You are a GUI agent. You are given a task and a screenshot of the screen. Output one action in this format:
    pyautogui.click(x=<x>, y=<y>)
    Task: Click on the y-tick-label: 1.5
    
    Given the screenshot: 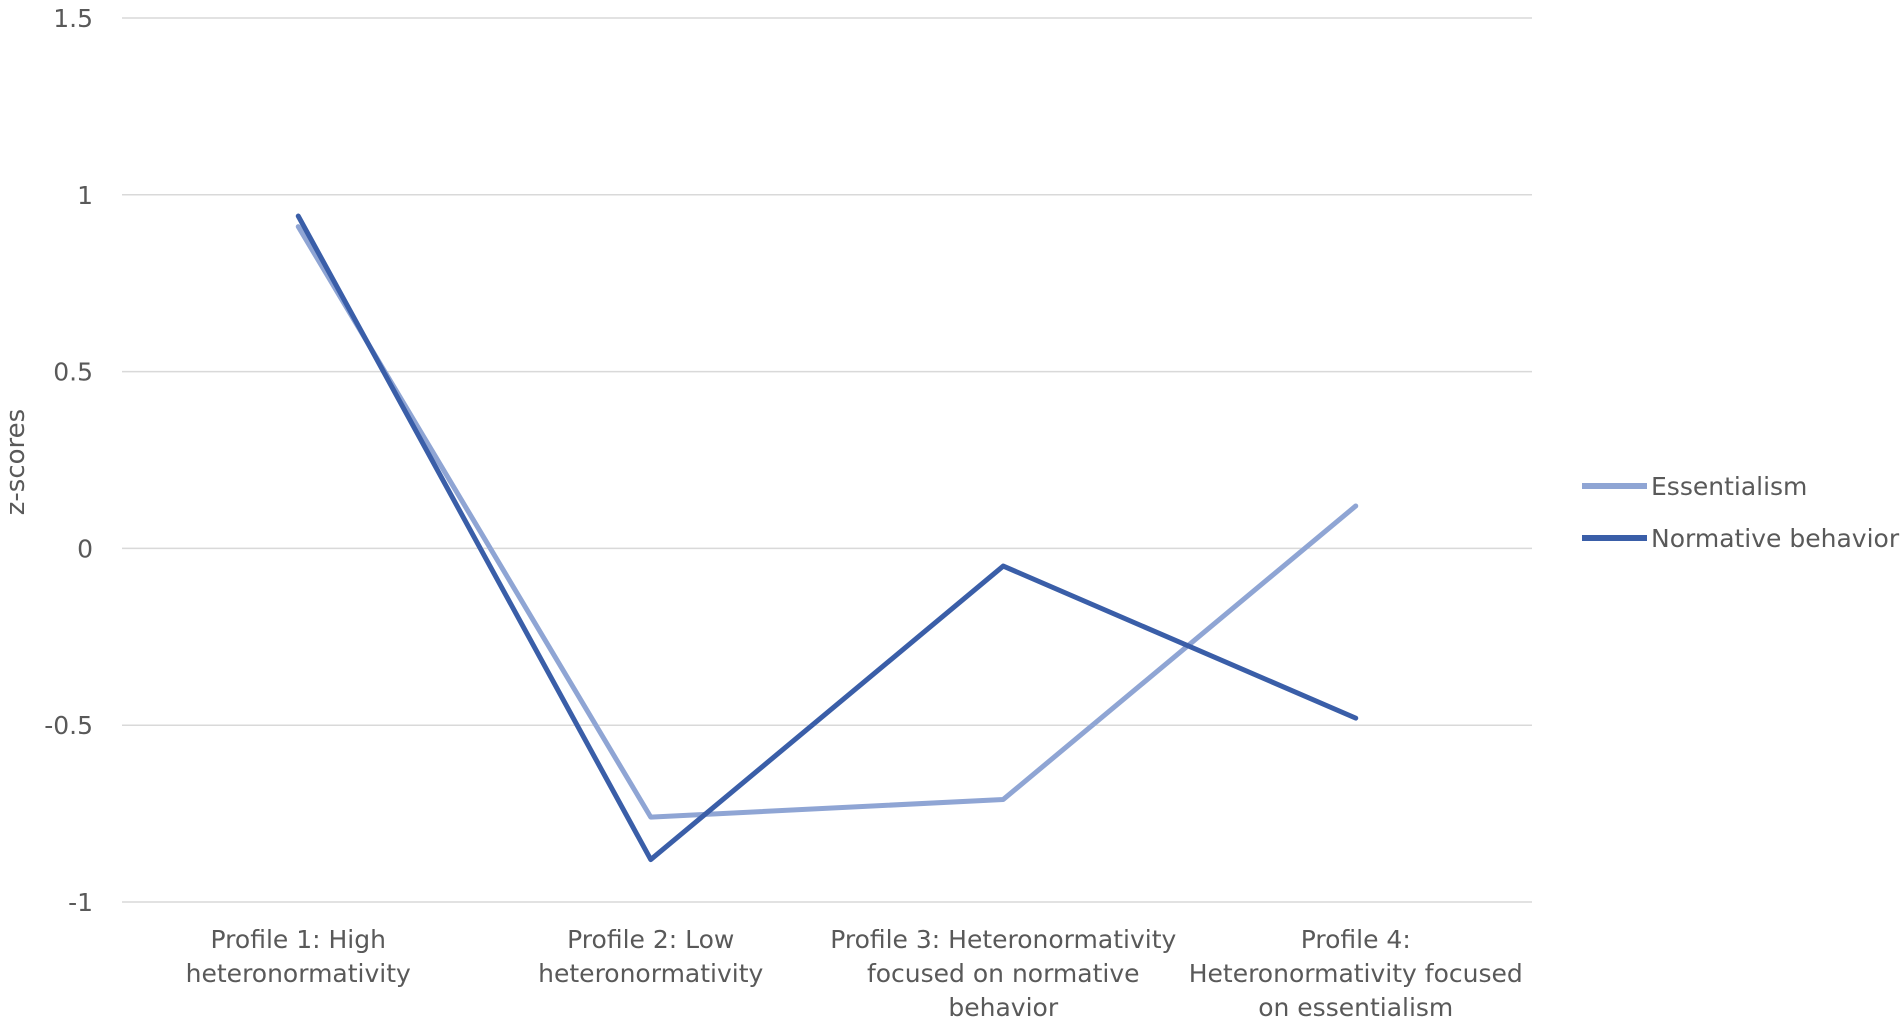 What is the action you would take?
    pyautogui.click(x=73, y=18)
    